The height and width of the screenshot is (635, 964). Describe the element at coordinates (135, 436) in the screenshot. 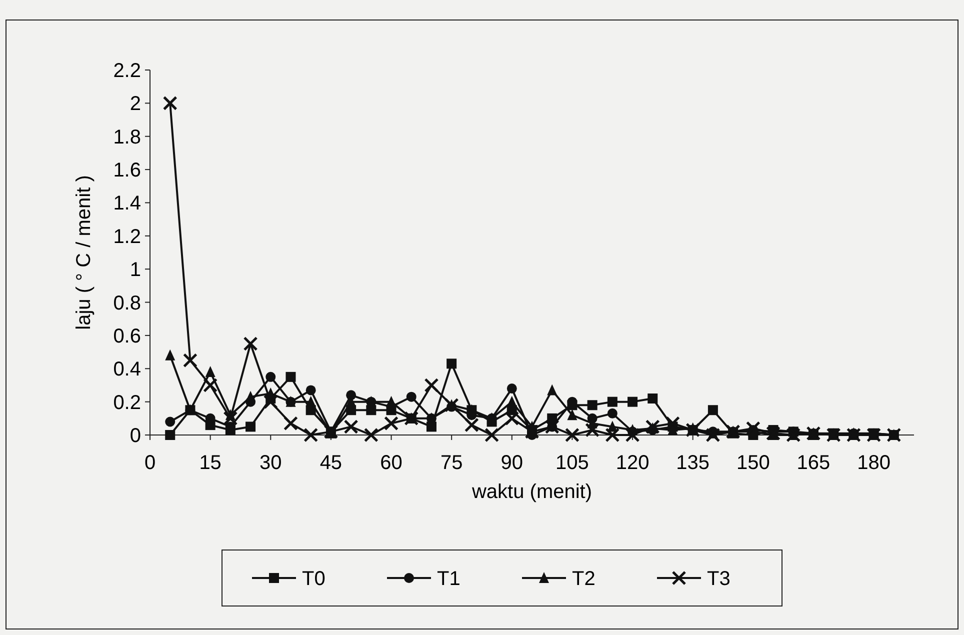

I see `y-tick-label: 0` at that location.